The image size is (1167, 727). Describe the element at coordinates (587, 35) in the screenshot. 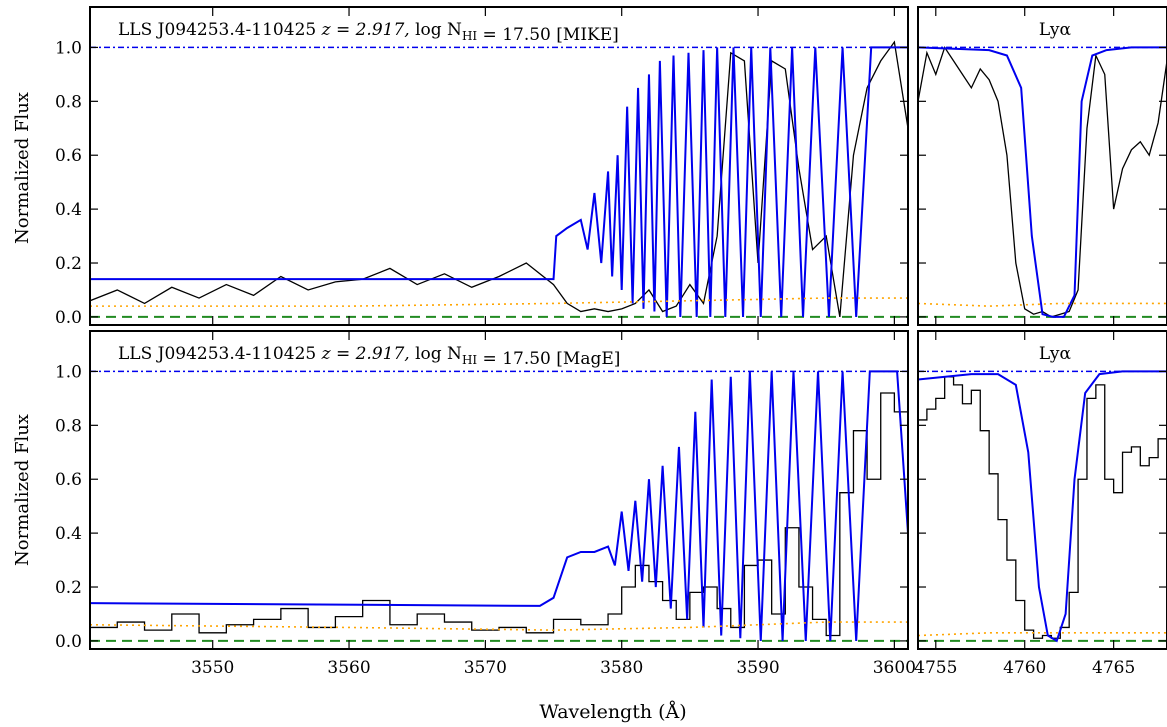

I see `annotation-part: [MIKE]` at that location.